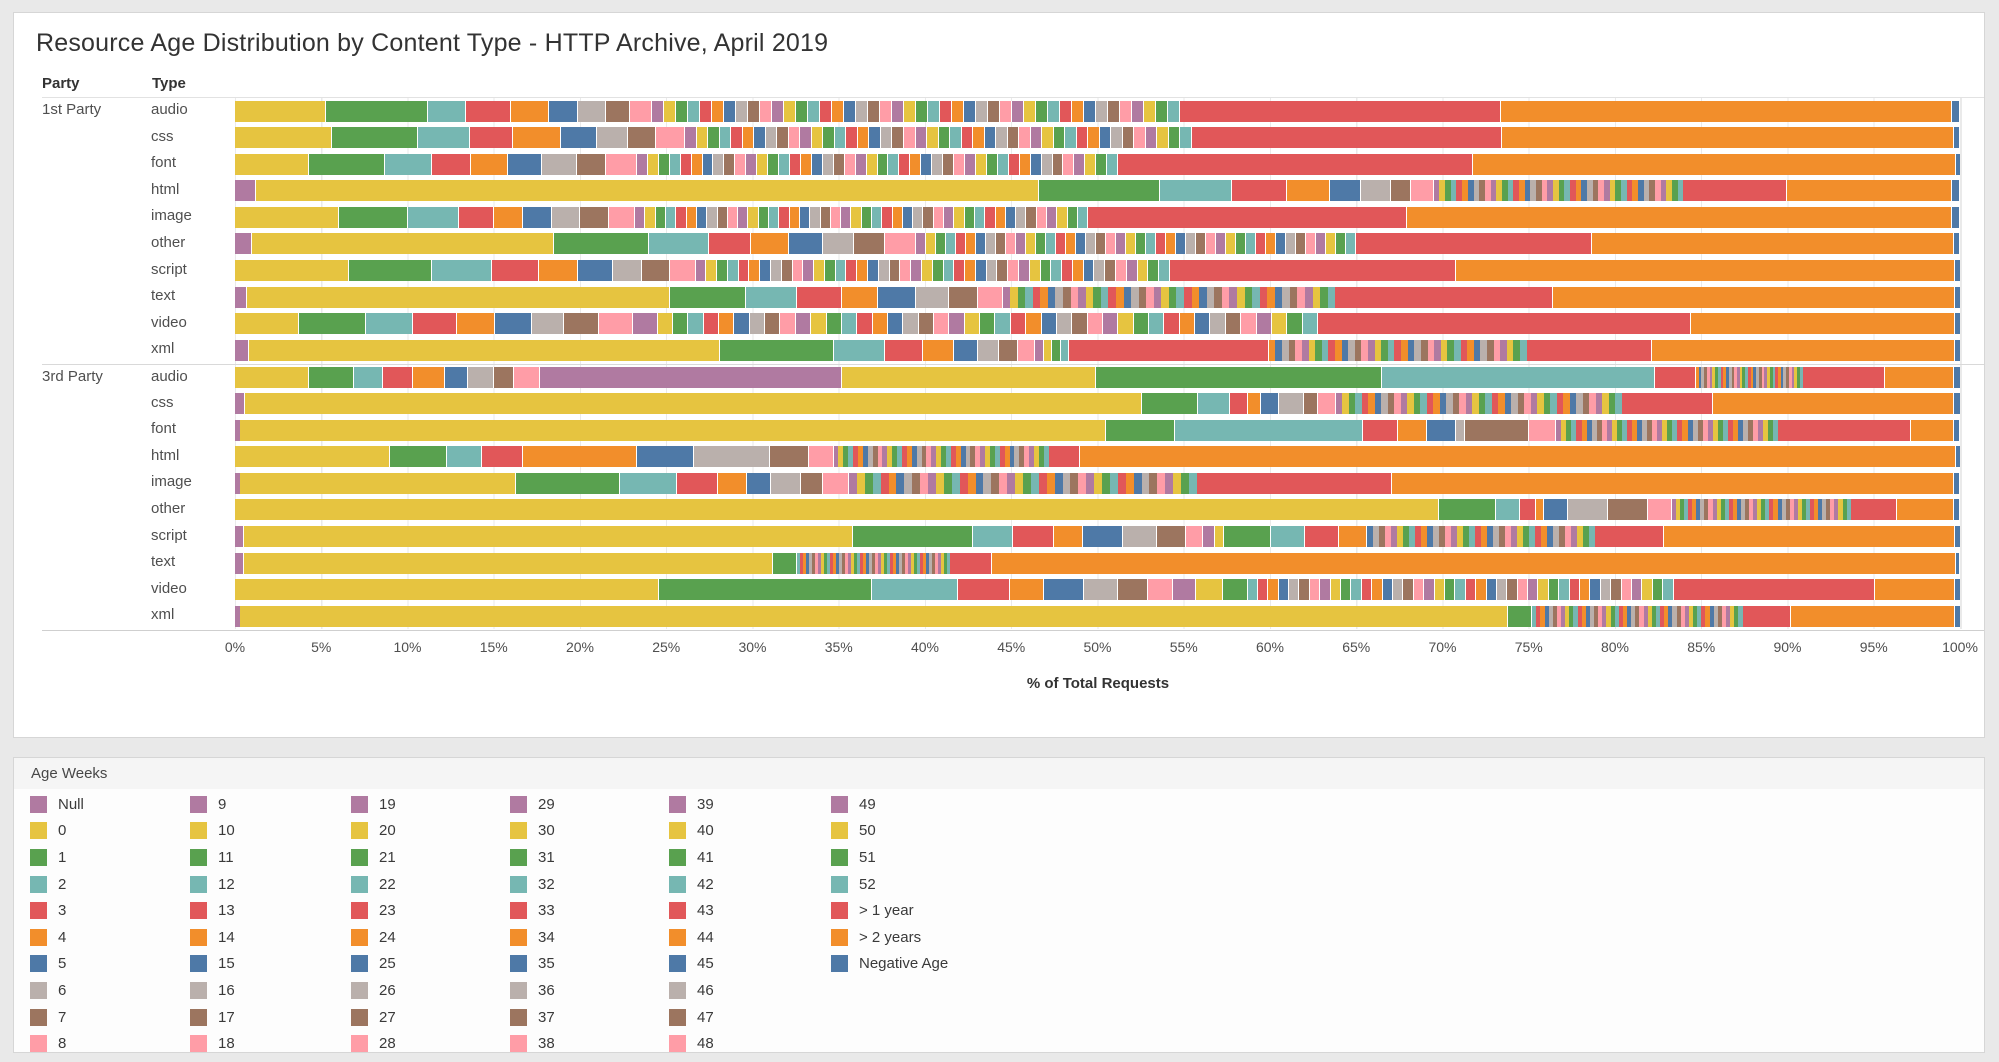 The width and height of the screenshot is (1999, 1062). What do you see at coordinates (1097, 297) in the screenshot?
I see `stacked-bar-text` at bounding box center [1097, 297].